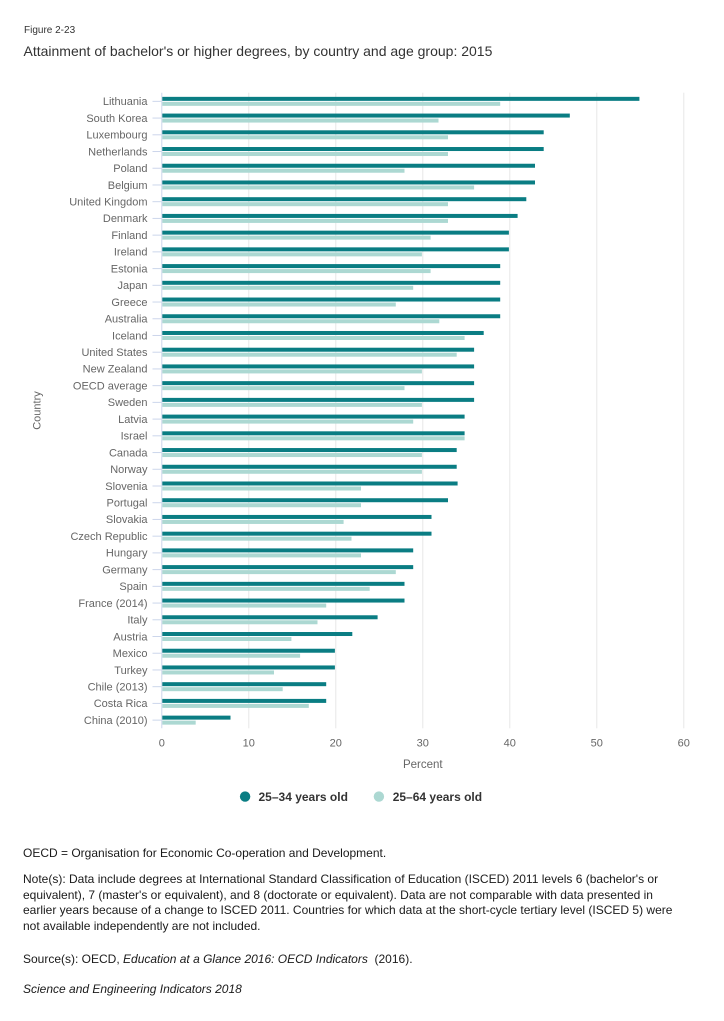 The height and width of the screenshot is (1021, 724). I want to click on svg-text: Luxembourg, so click(116, 136).